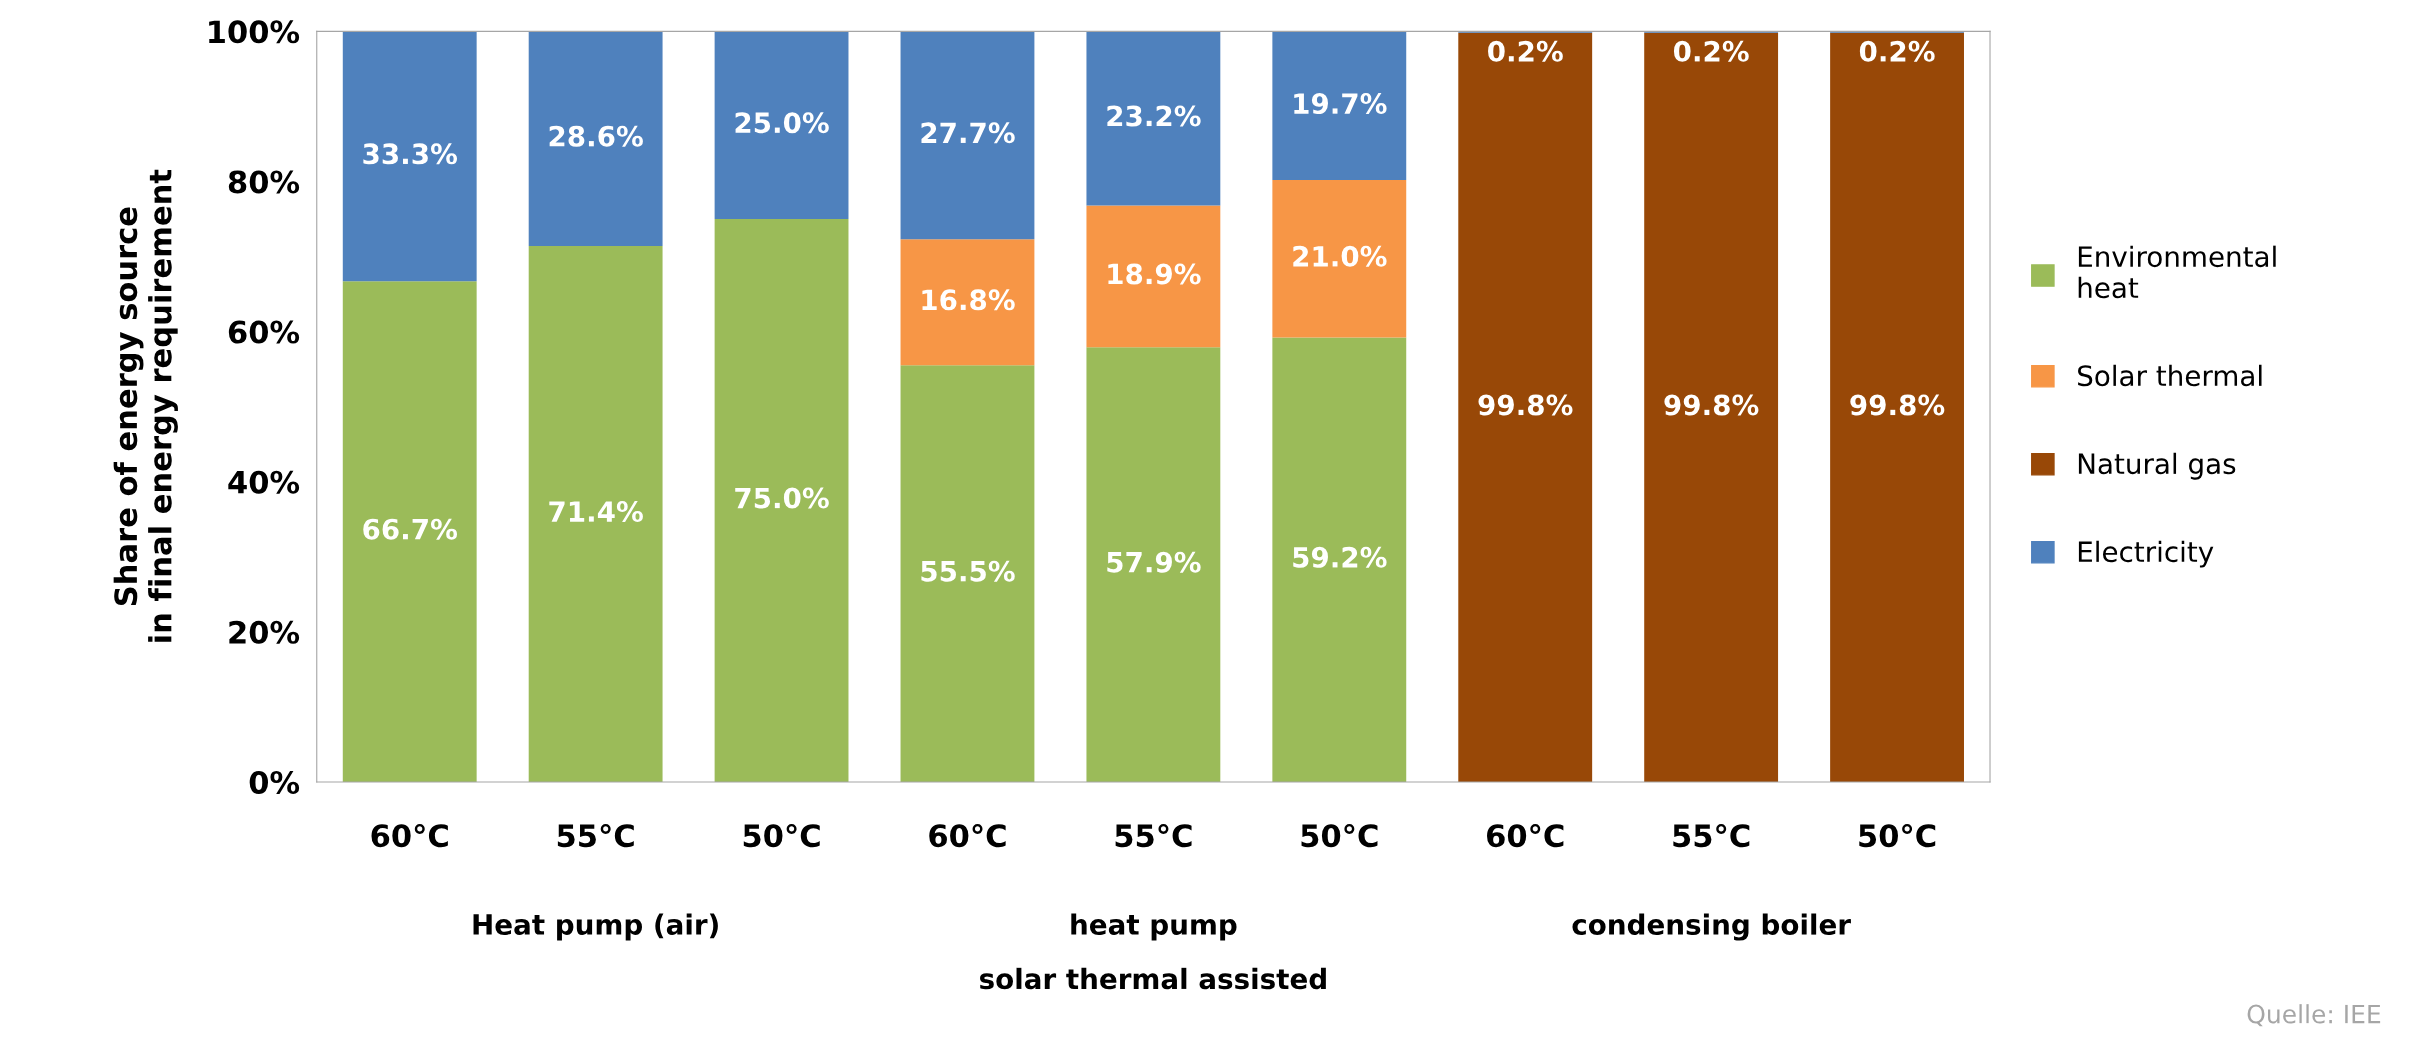 The height and width of the screenshot is (1044, 2418). Describe the element at coordinates (1153, 951) in the screenshot. I see `text: heat pump solar thermal assisted` at that location.